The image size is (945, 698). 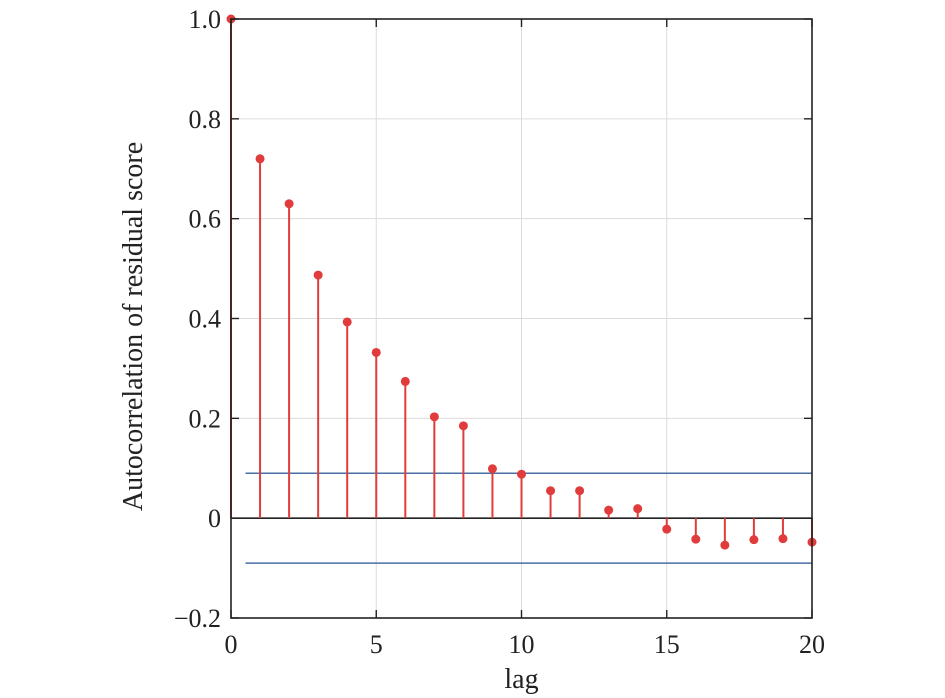 What do you see at coordinates (133, 326) in the screenshot?
I see `y-axis-label: Autocorrelation of residual score` at bounding box center [133, 326].